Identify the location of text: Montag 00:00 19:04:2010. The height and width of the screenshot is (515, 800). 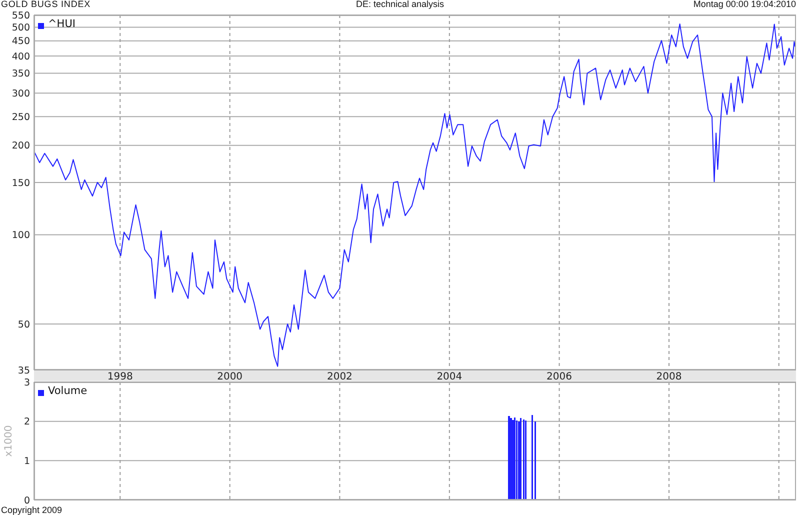
(744, 4).